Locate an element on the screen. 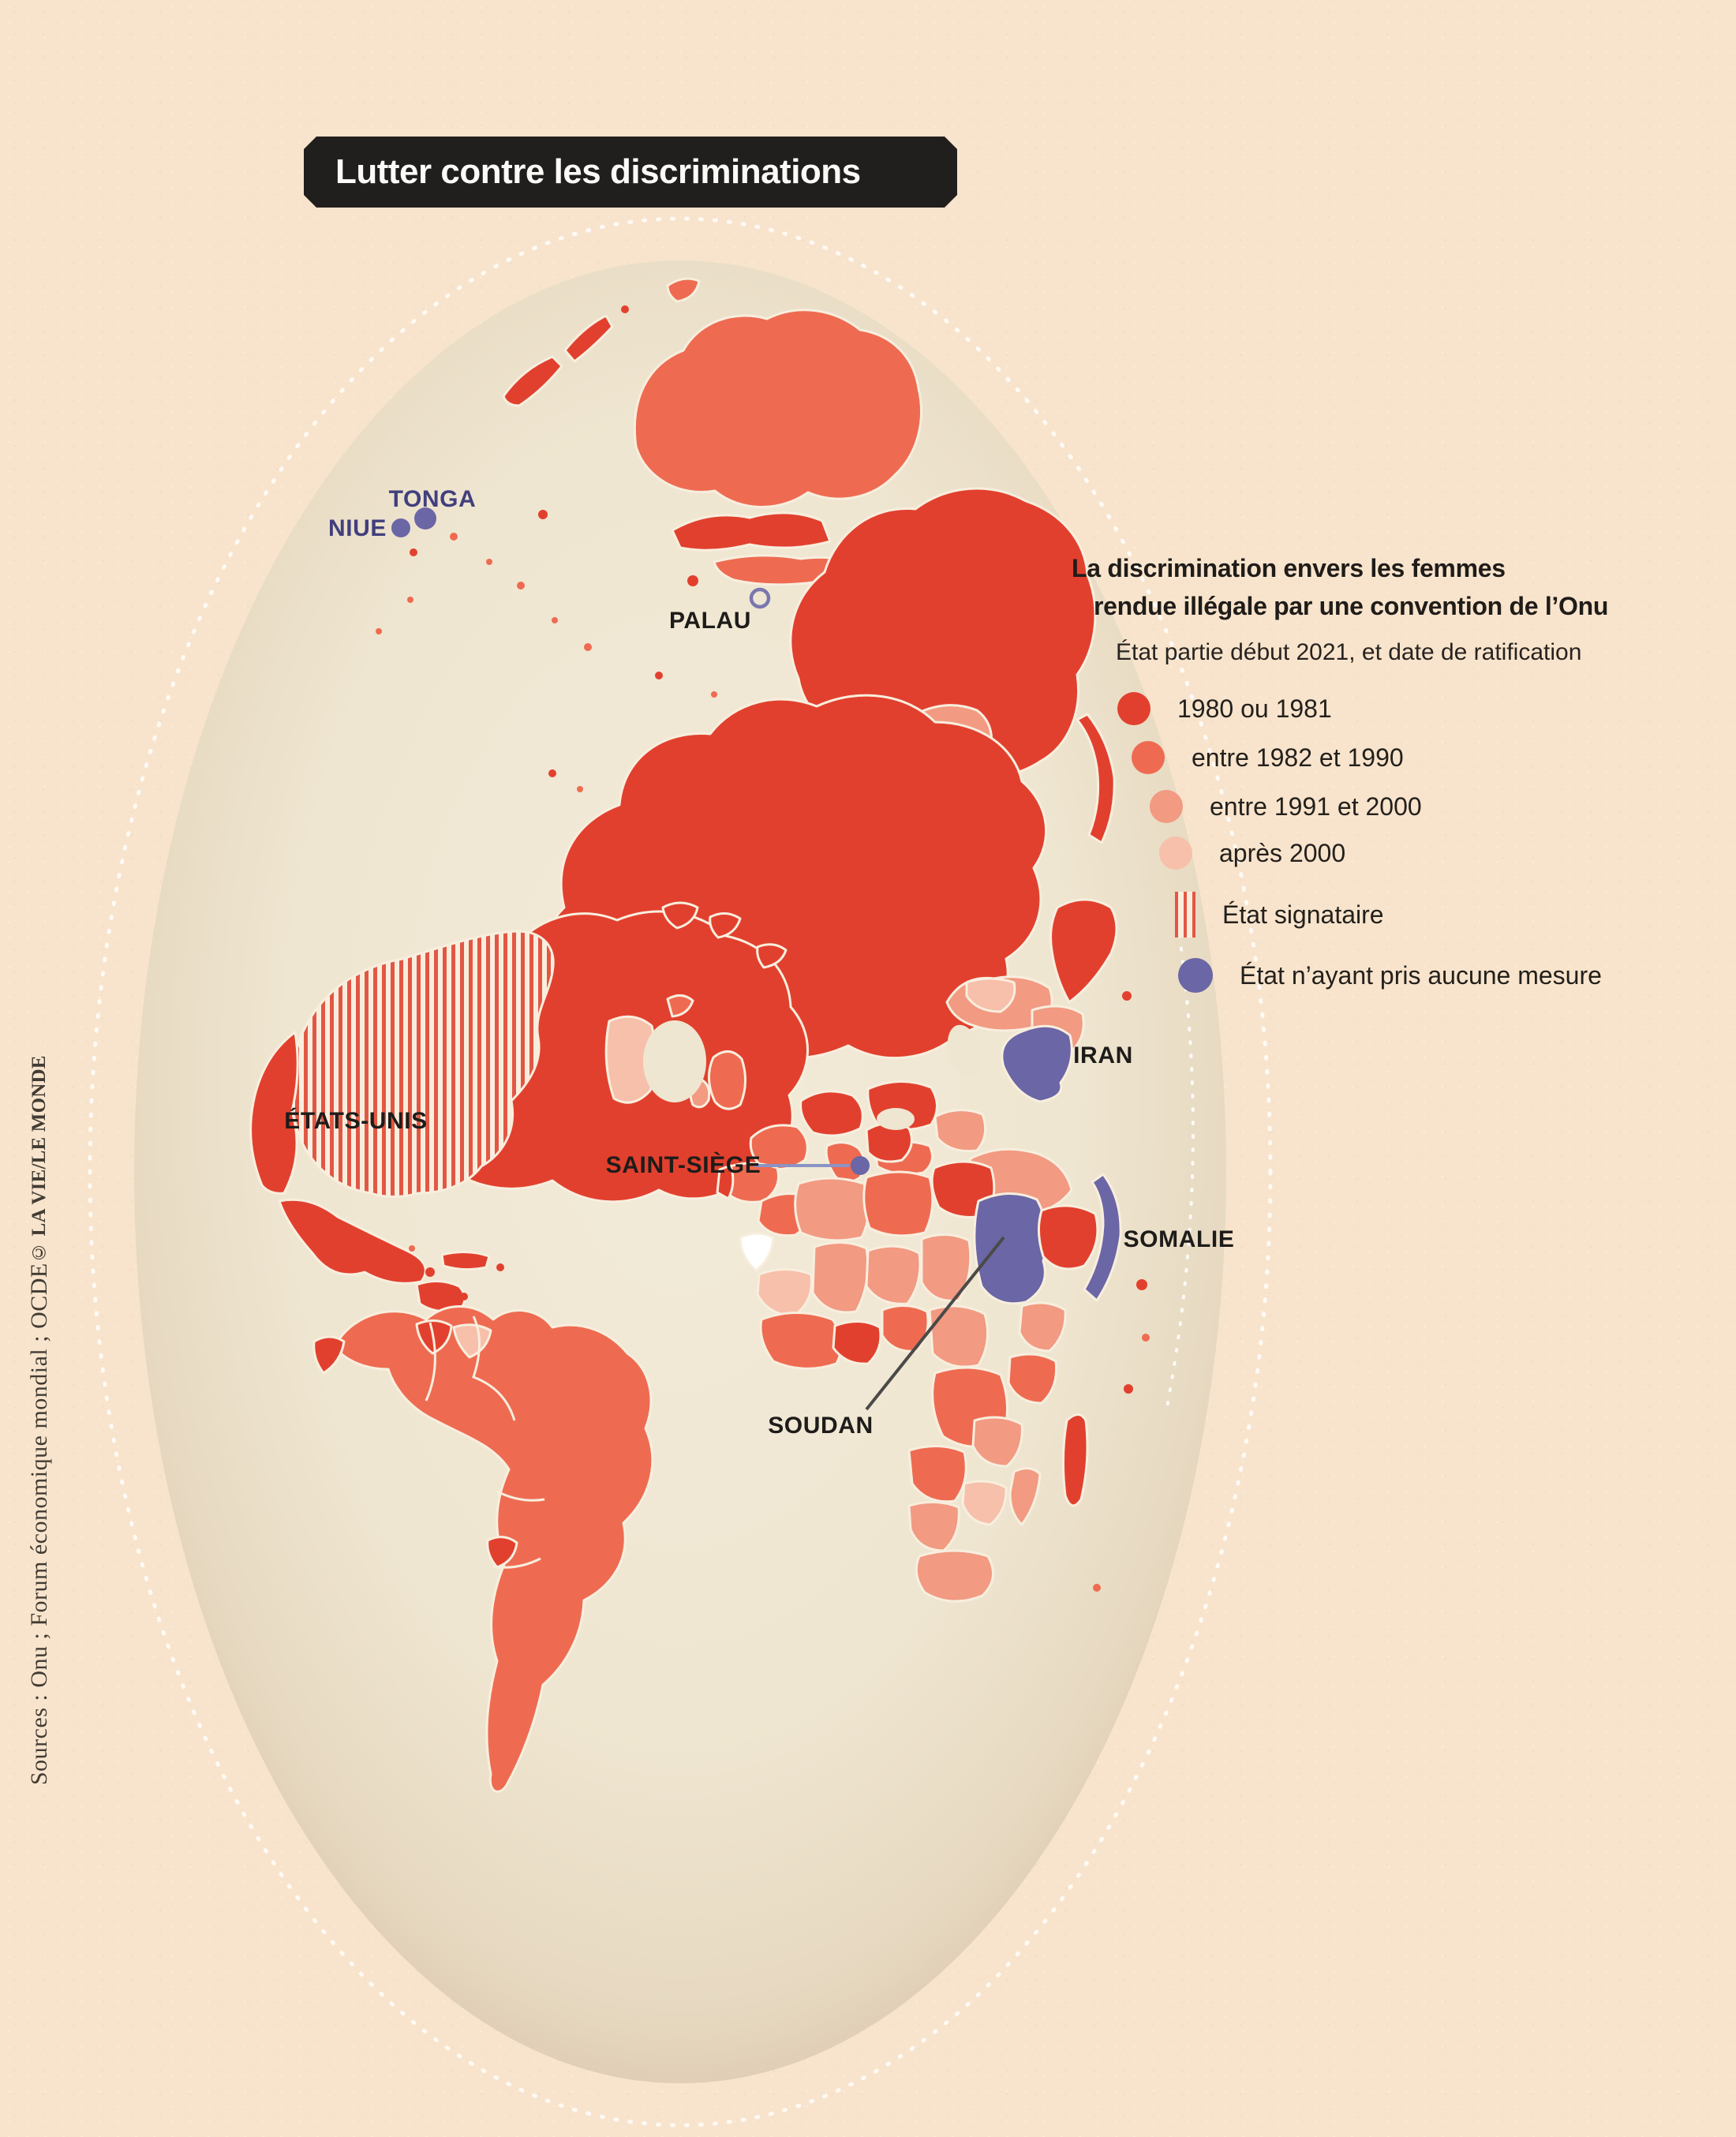  country-kenya is located at coordinates (1042, 1327).